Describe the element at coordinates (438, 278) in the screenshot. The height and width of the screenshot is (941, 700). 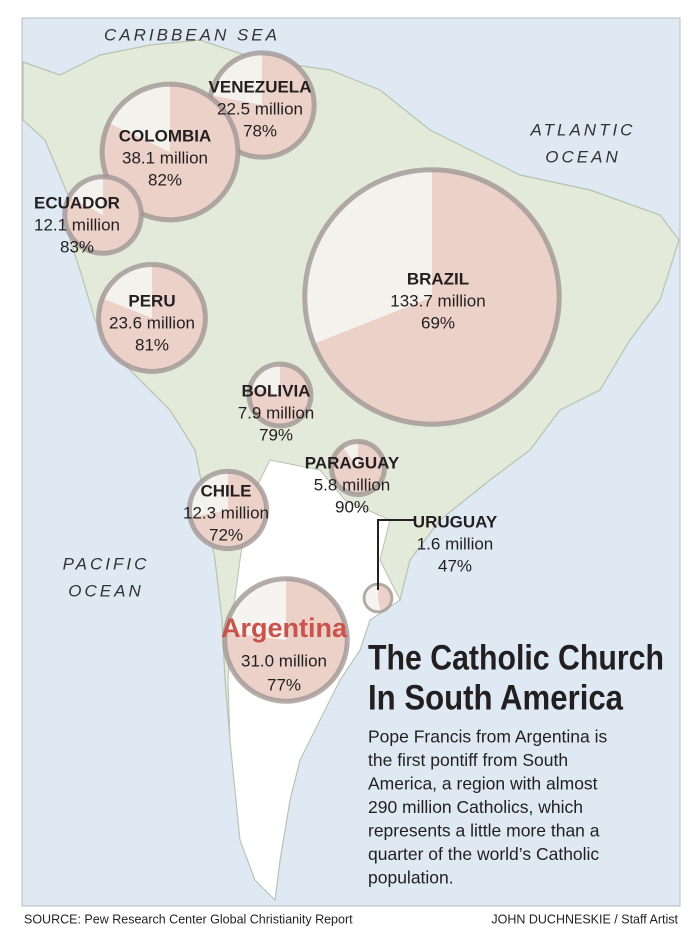
I see `country-name: BRAZIL` at that location.